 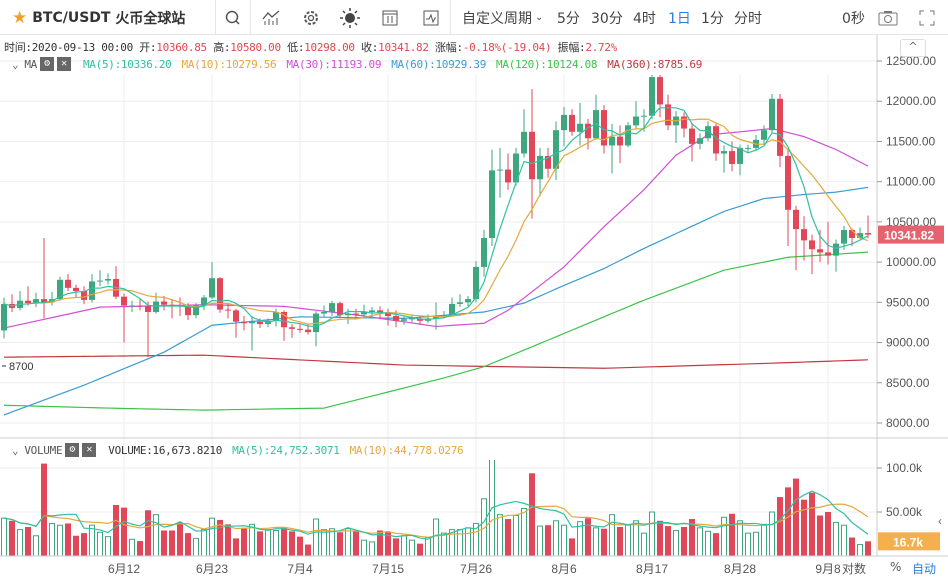 I want to click on theme-sun-icon, so click(x=350, y=17).